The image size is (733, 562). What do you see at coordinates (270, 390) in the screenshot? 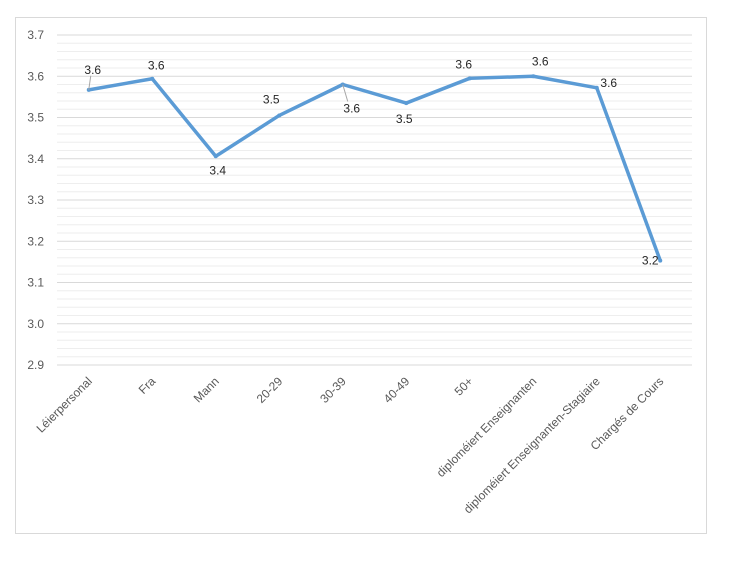
I see `x-tick-label: 20-29` at bounding box center [270, 390].